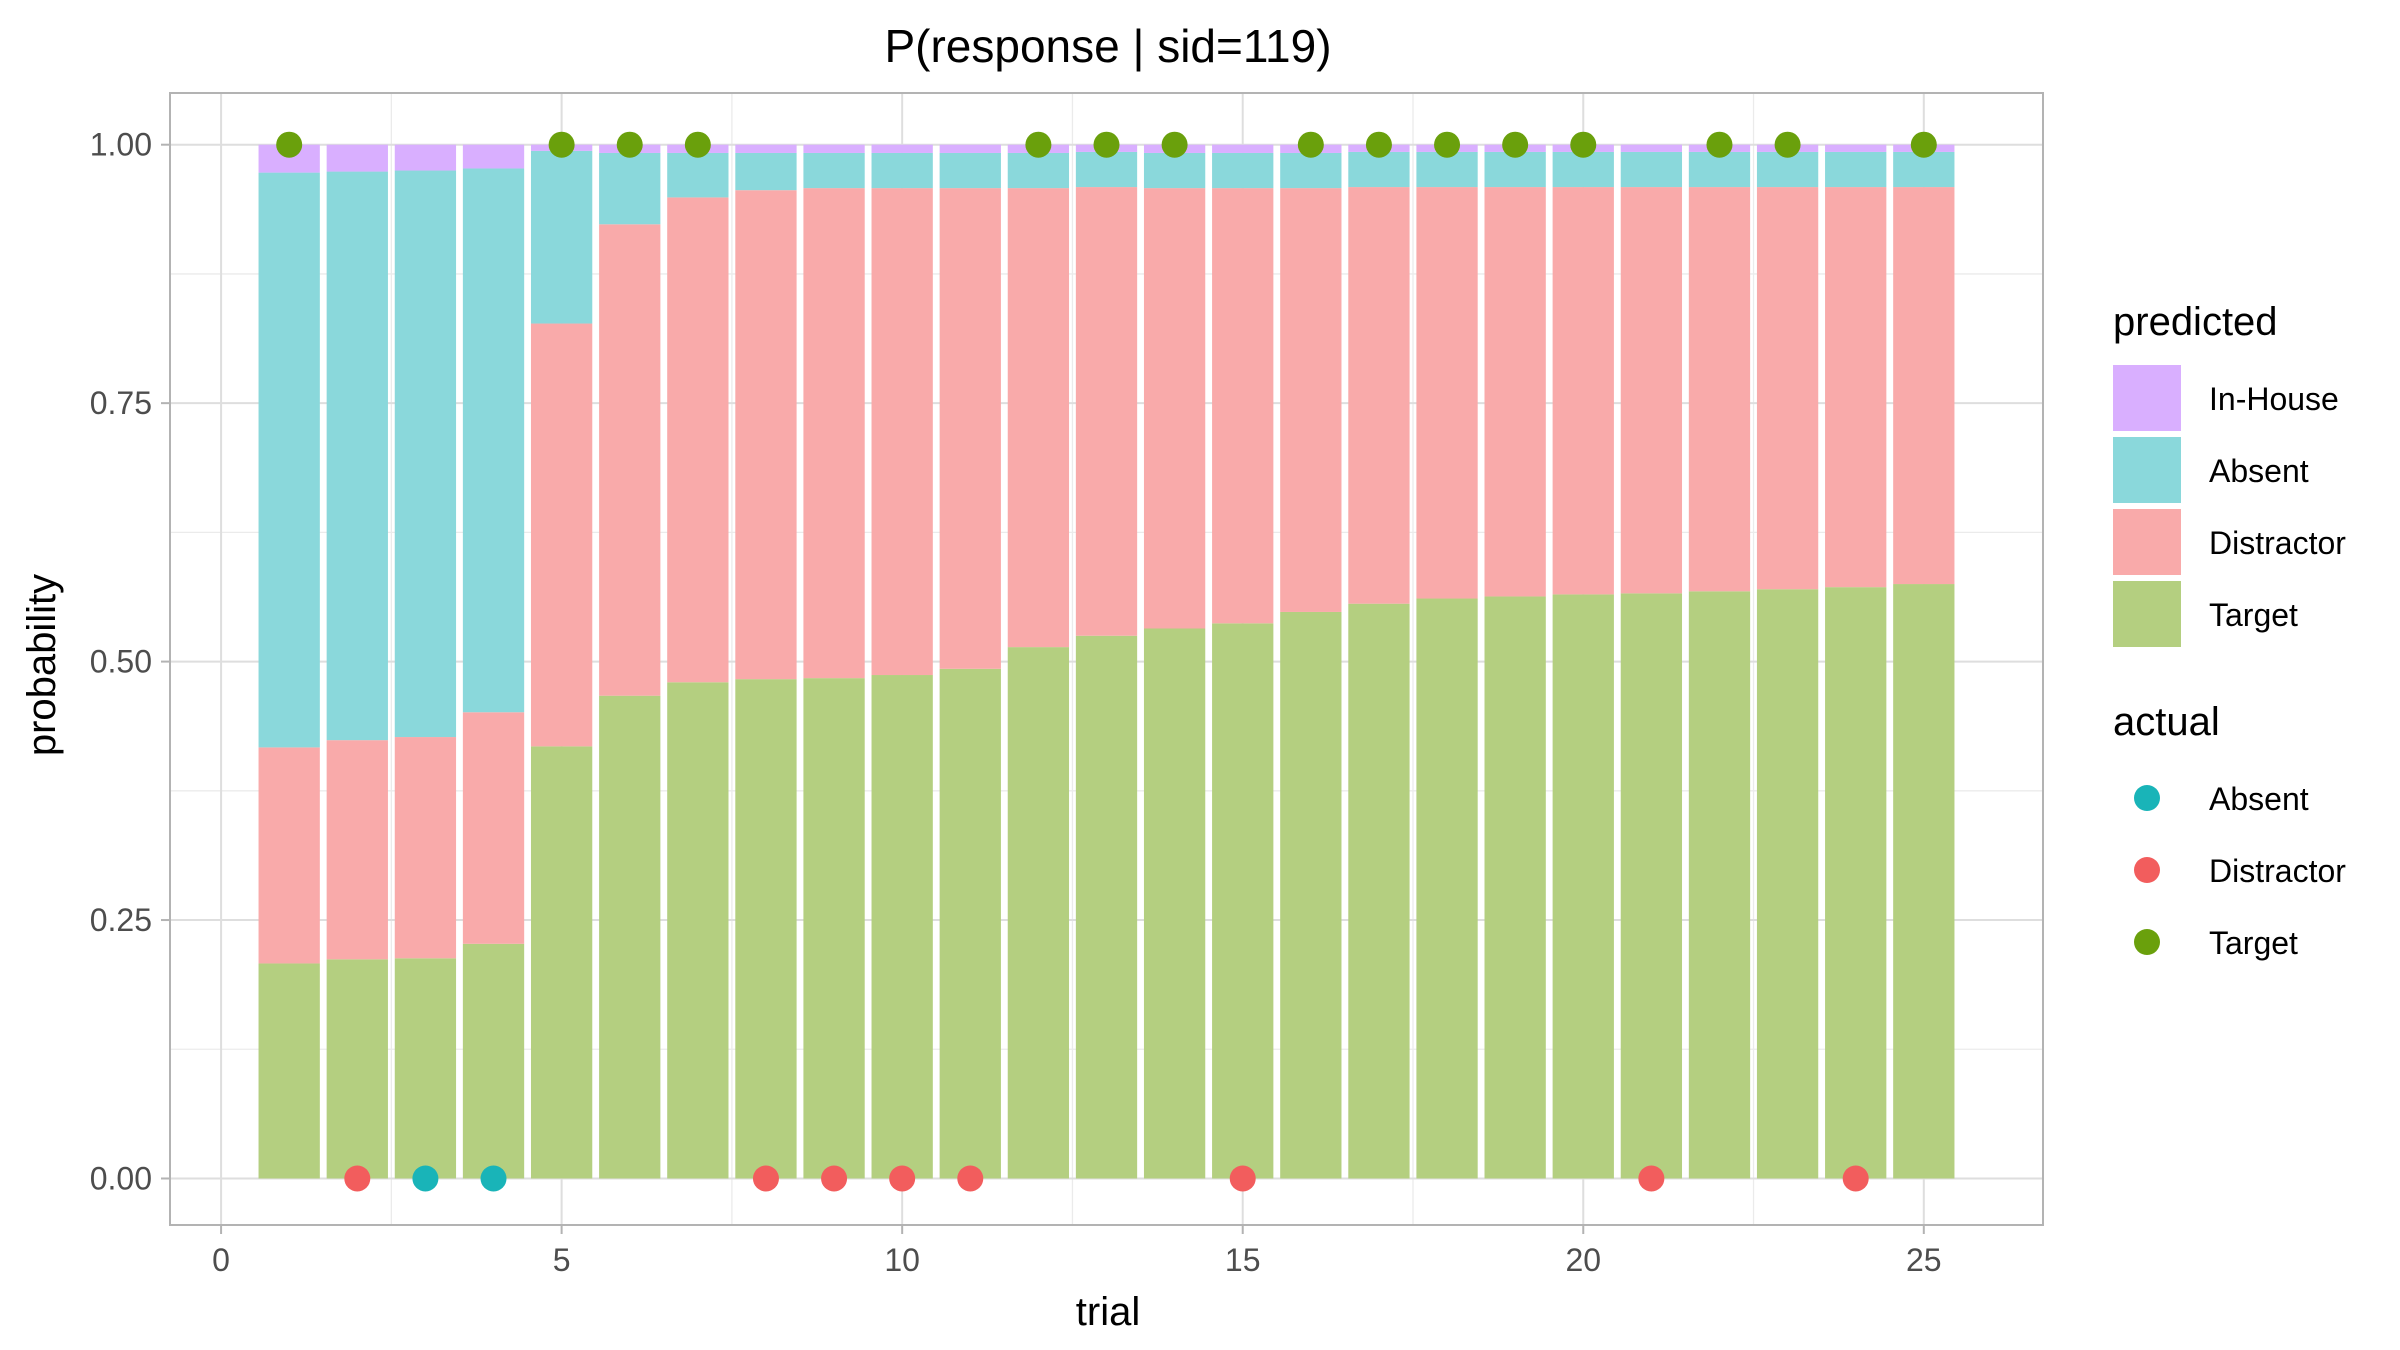  I want to click on x-tick-label: 15, so click(1243, 1260).